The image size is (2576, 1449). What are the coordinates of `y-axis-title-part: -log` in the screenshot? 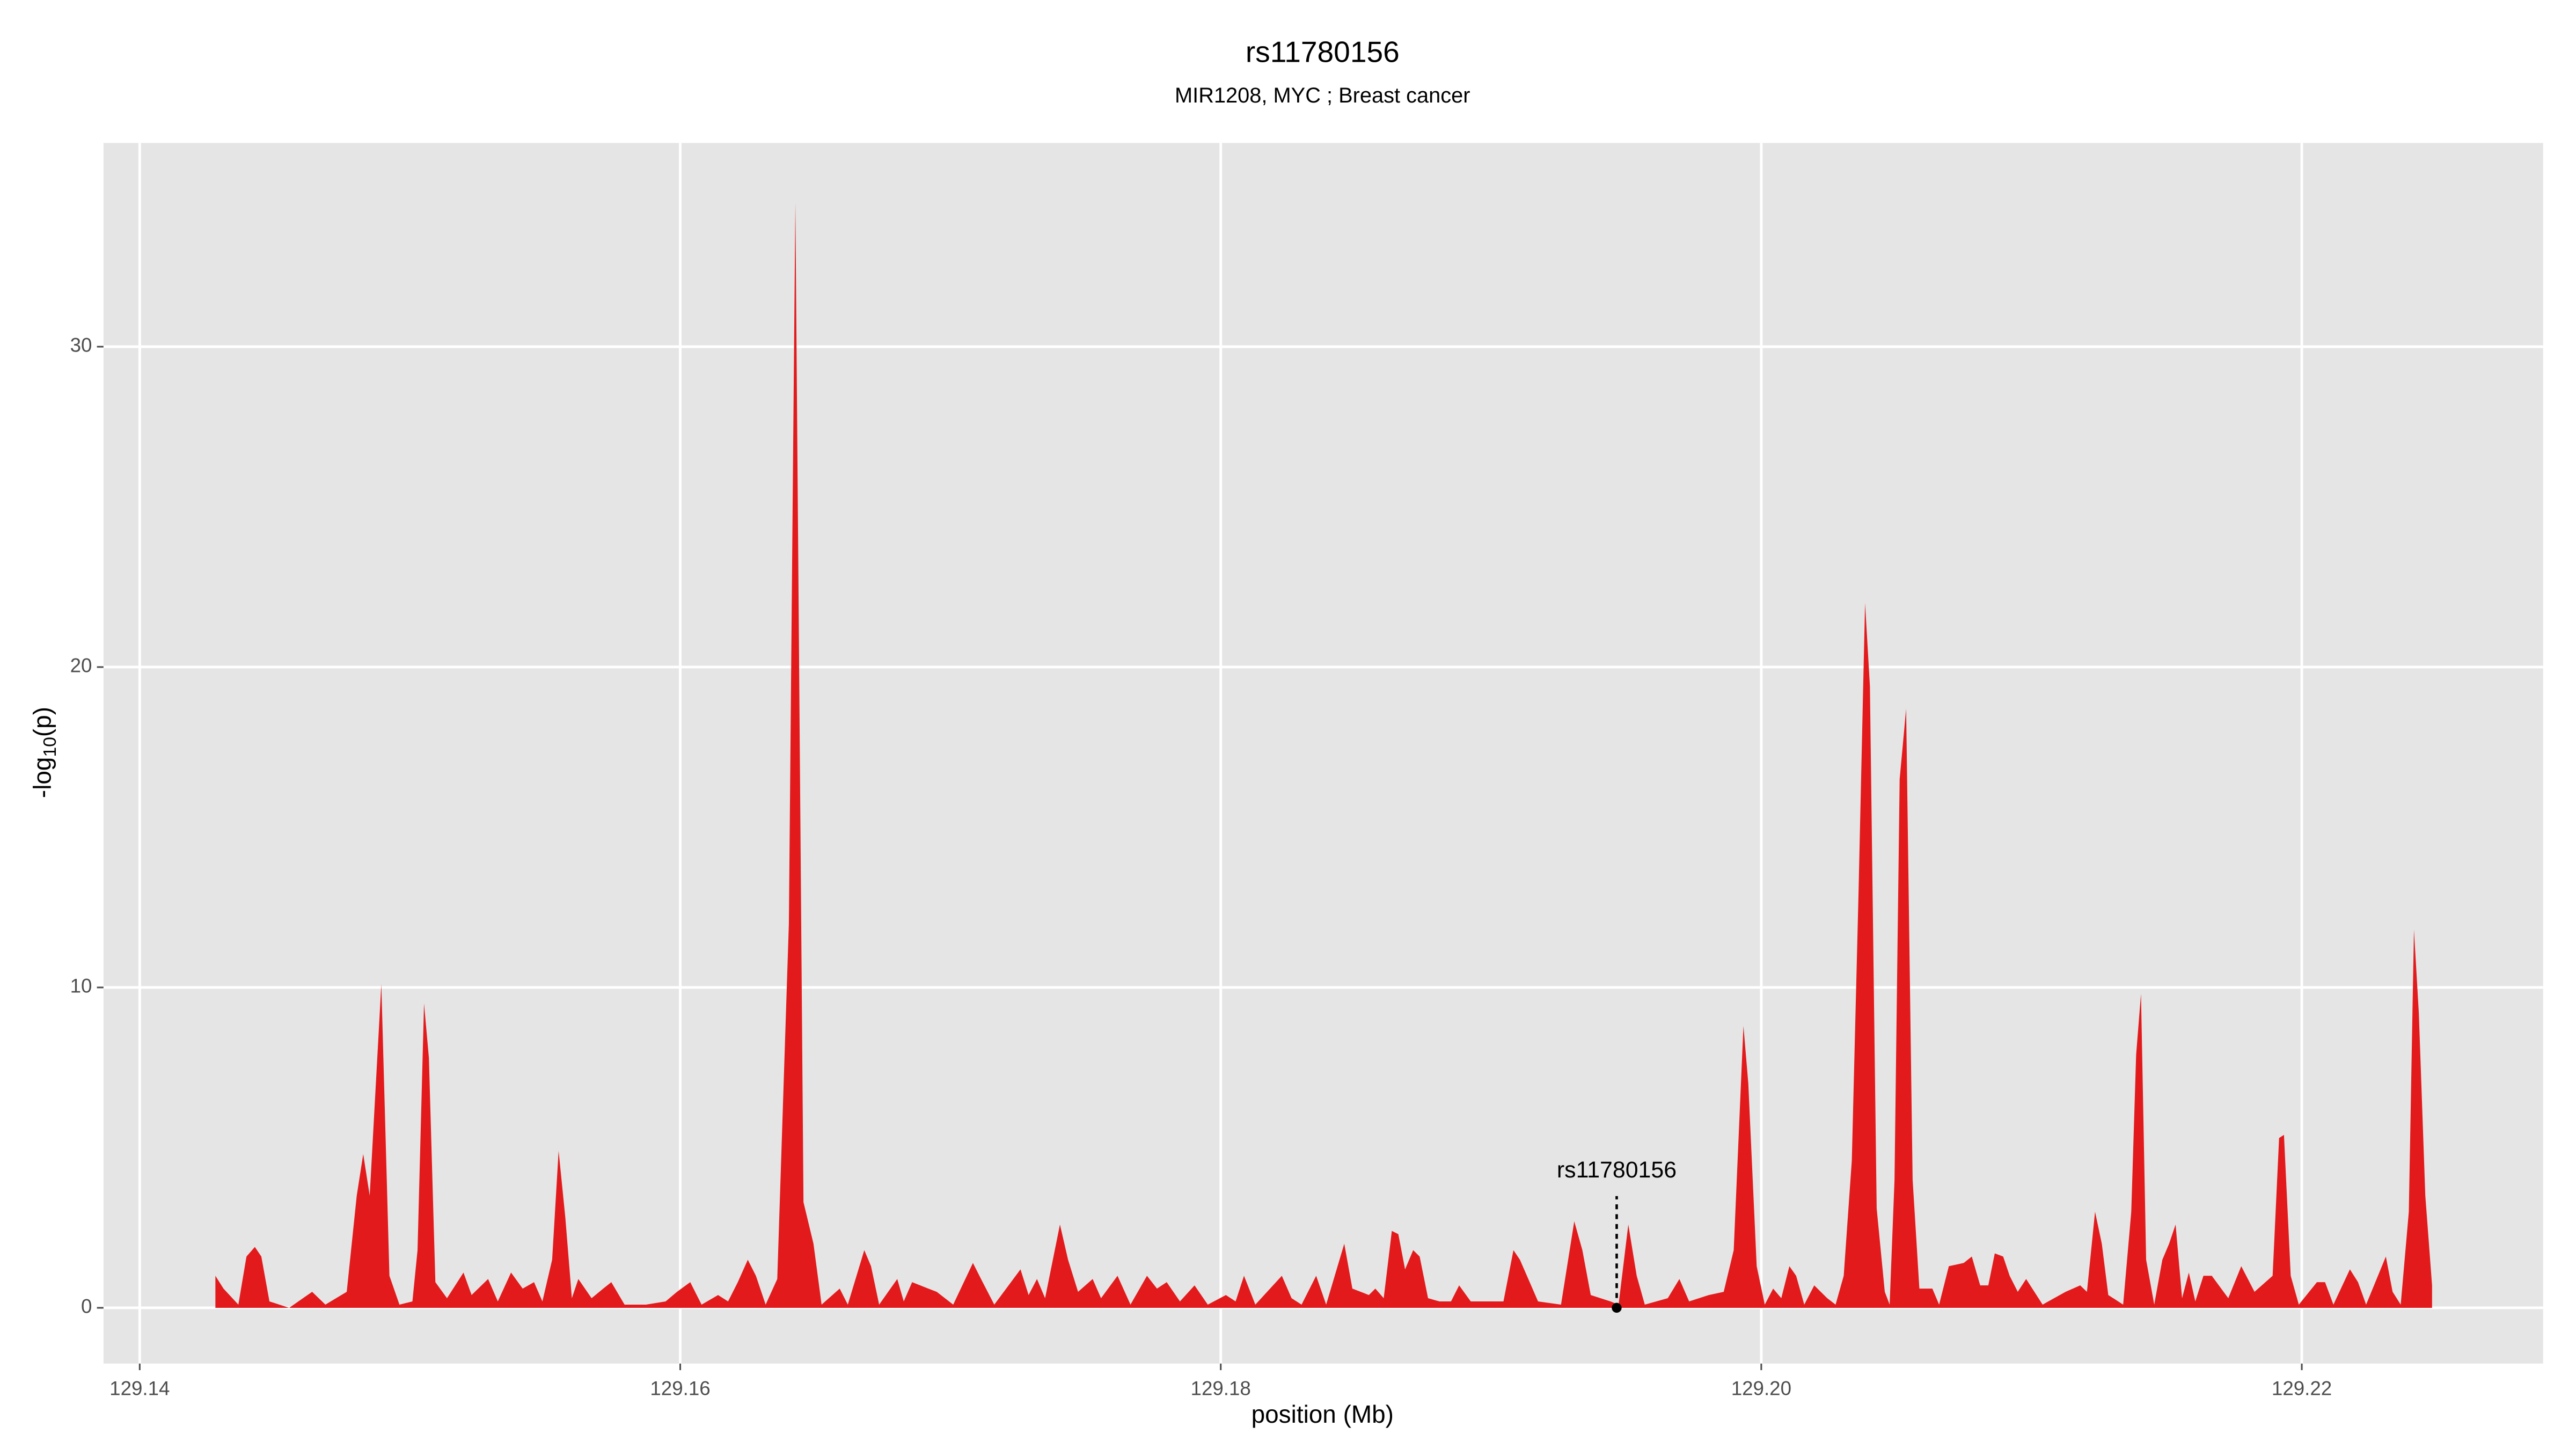 It's located at (42, 778).